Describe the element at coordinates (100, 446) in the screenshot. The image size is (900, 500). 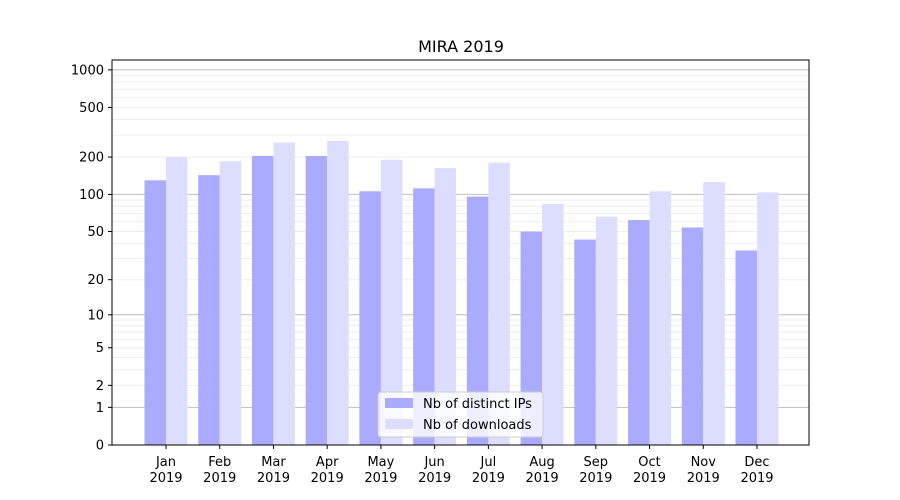
I see `y-tick-label: 0` at that location.